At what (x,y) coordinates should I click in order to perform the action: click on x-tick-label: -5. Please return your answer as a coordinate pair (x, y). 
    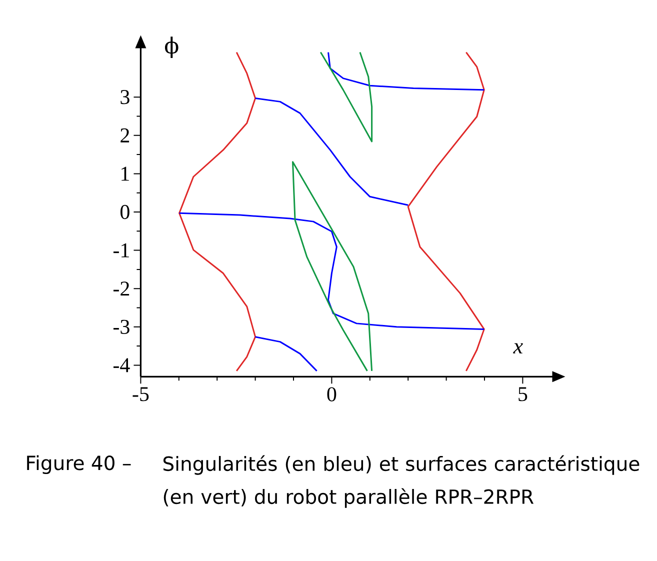
    Looking at the image, I should click on (140, 394).